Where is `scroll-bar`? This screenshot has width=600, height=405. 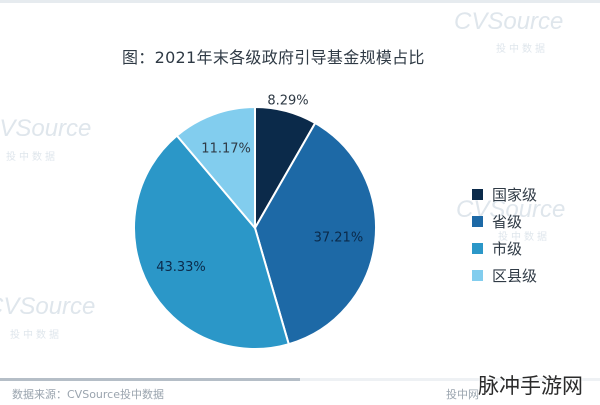
scroll-bar is located at coordinates (300, 379).